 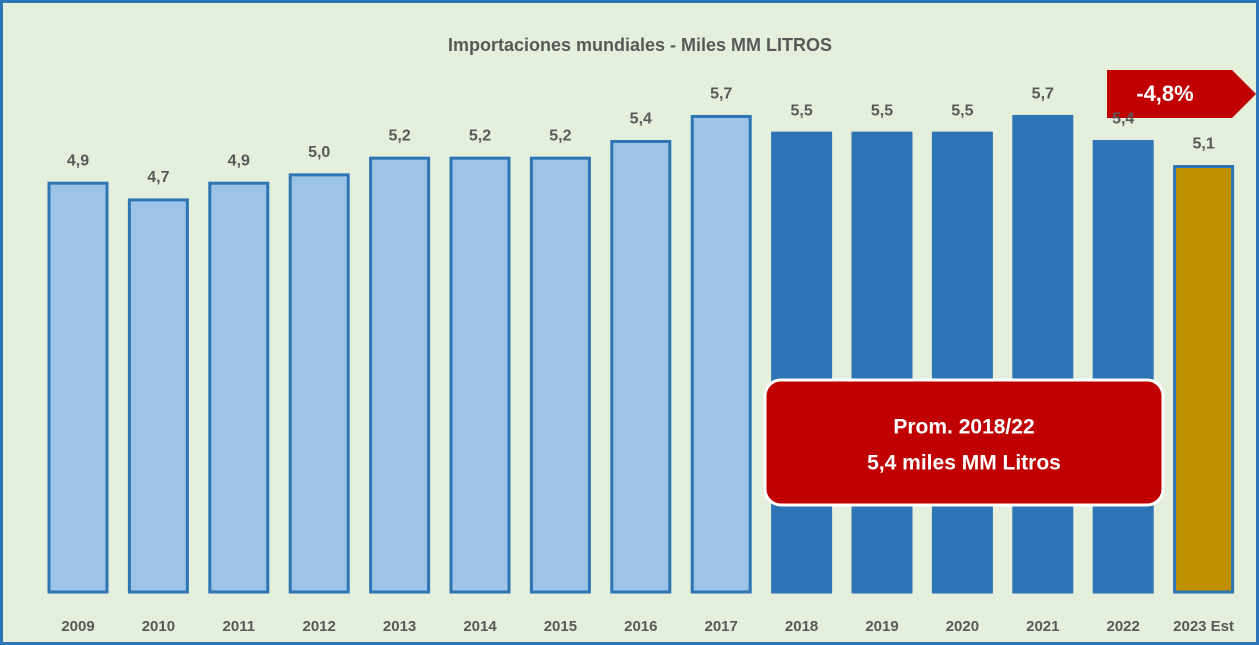 What do you see at coordinates (319, 626) in the screenshot?
I see `x-tick-label: 2012` at bounding box center [319, 626].